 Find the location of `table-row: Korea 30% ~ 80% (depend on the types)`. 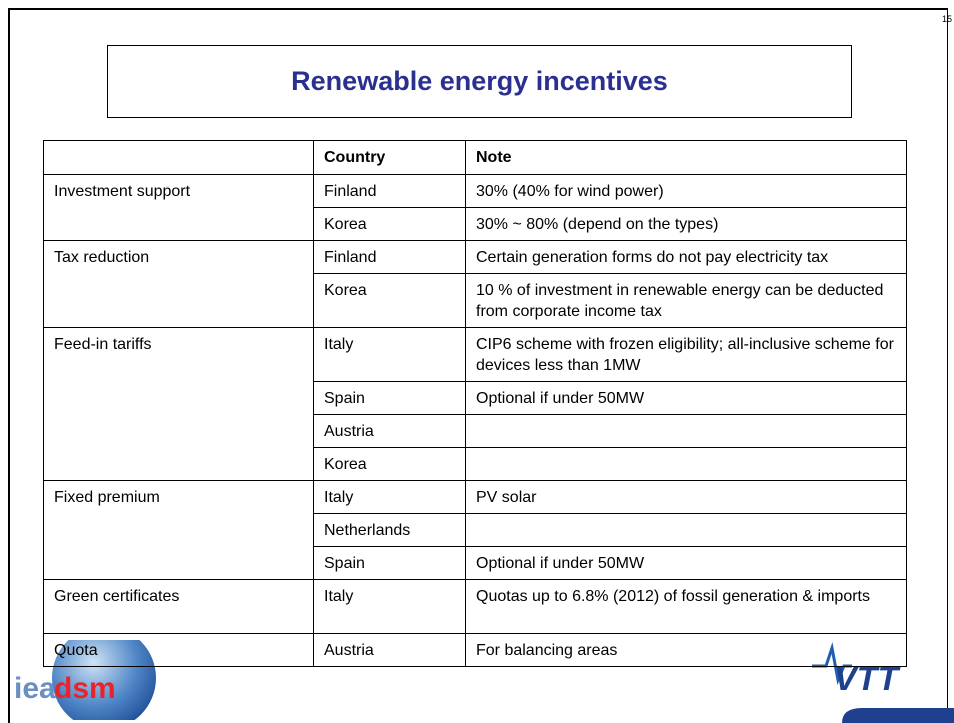

table-row: Korea 30% ~ 80% (depend on the types) is located at coordinates (475, 224).